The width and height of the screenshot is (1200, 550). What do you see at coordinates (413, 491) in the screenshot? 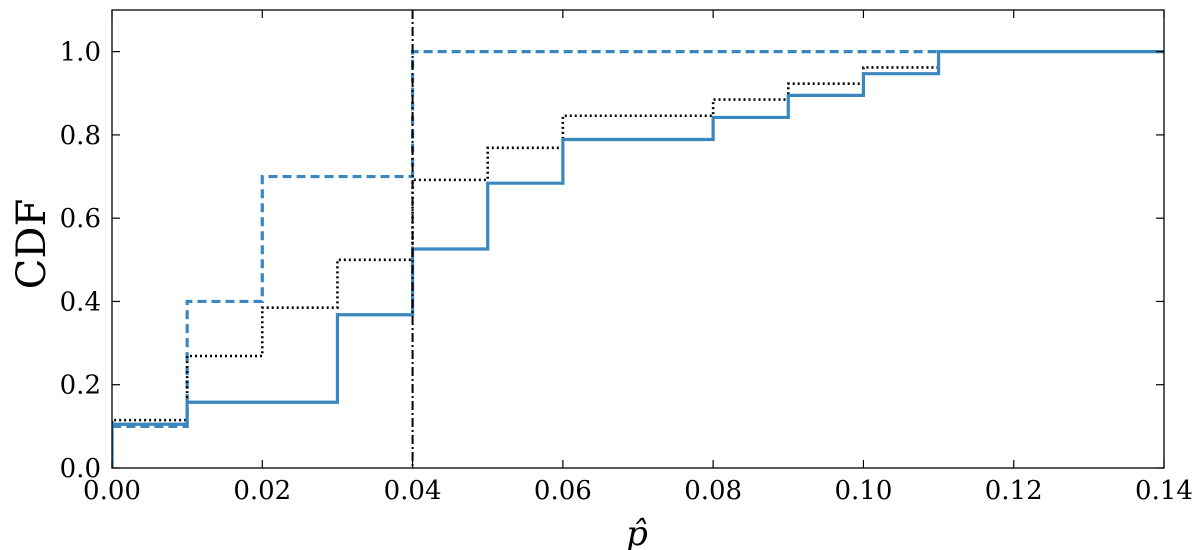
I see `x-tick-label: 0.04` at bounding box center [413, 491].